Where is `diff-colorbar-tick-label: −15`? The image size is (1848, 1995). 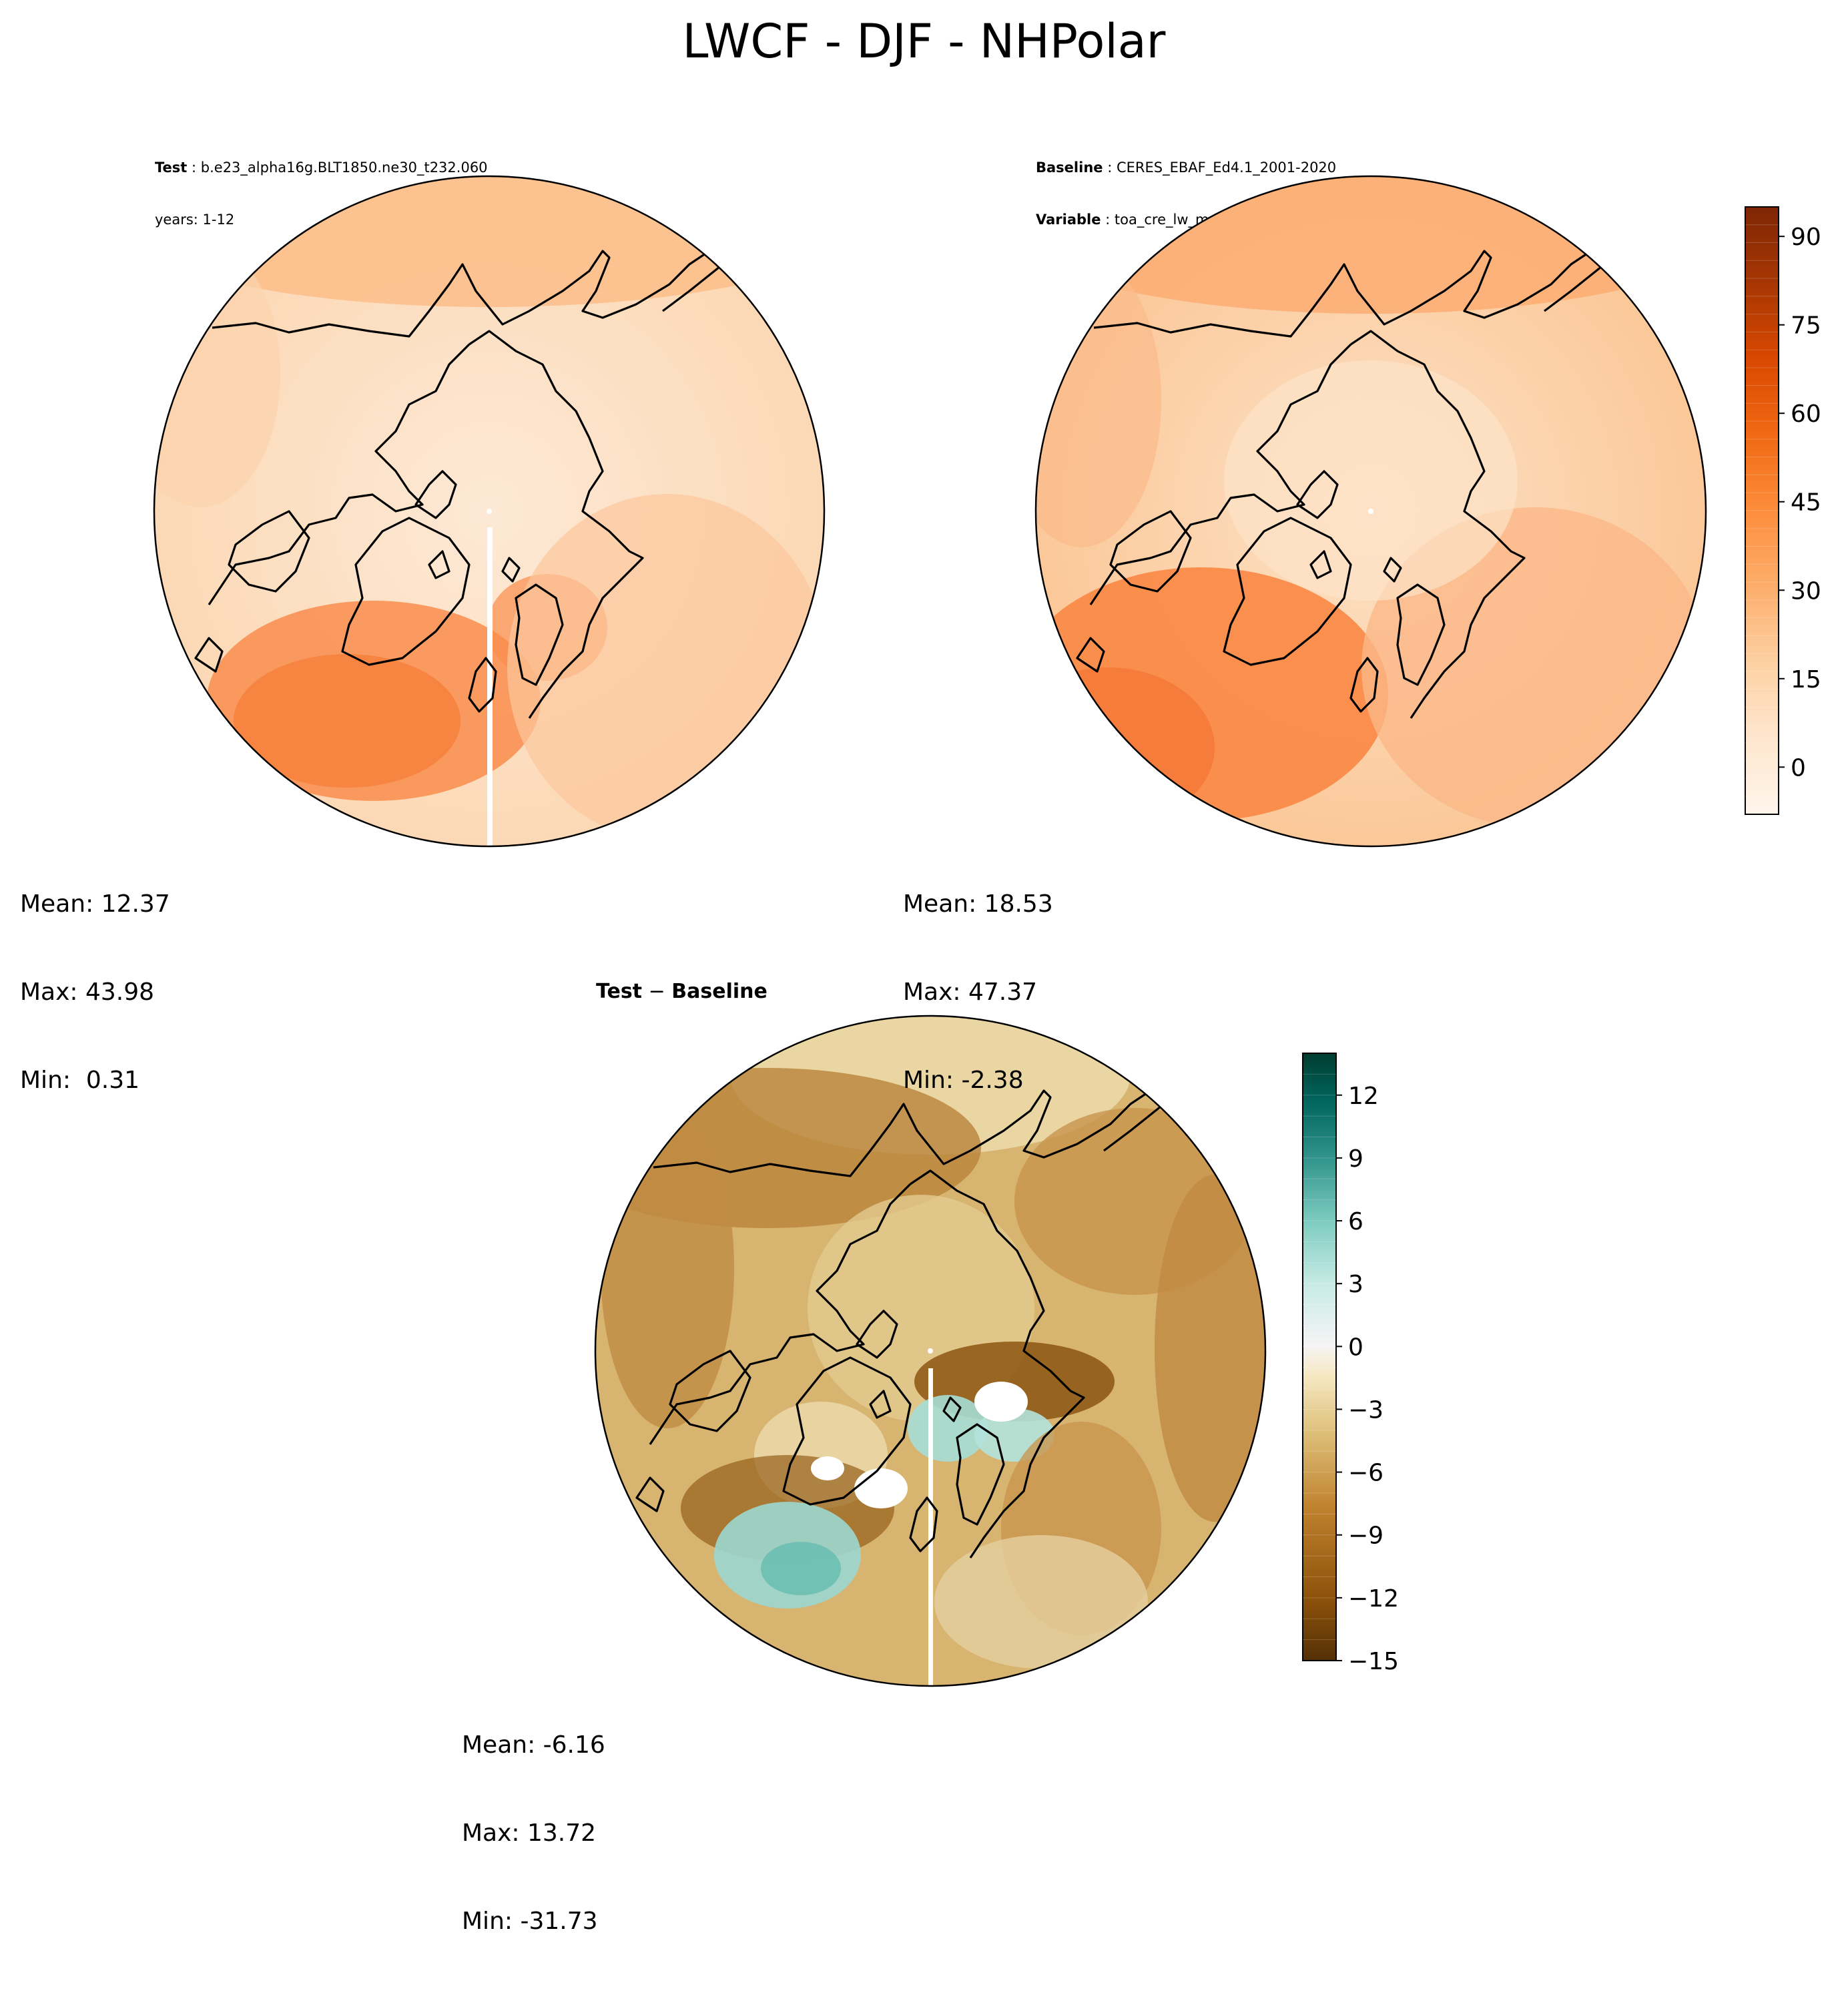
diff-colorbar-tick-label: −15 is located at coordinates (1374, 1661).